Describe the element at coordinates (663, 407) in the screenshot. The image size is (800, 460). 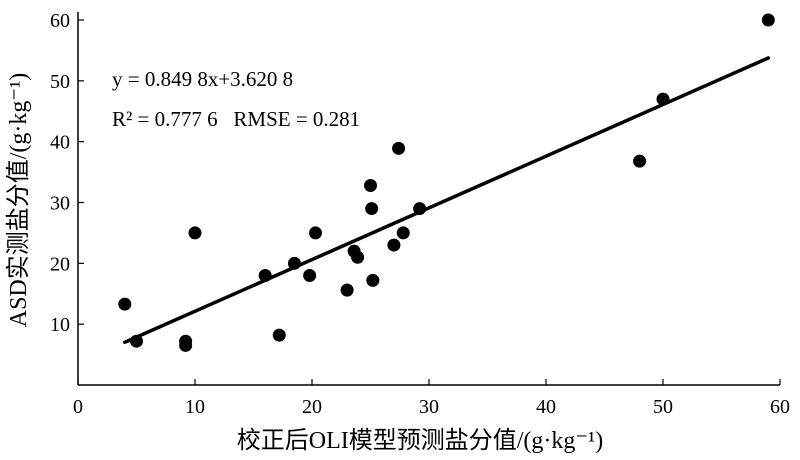
I see `x-tick-label: 50` at that location.